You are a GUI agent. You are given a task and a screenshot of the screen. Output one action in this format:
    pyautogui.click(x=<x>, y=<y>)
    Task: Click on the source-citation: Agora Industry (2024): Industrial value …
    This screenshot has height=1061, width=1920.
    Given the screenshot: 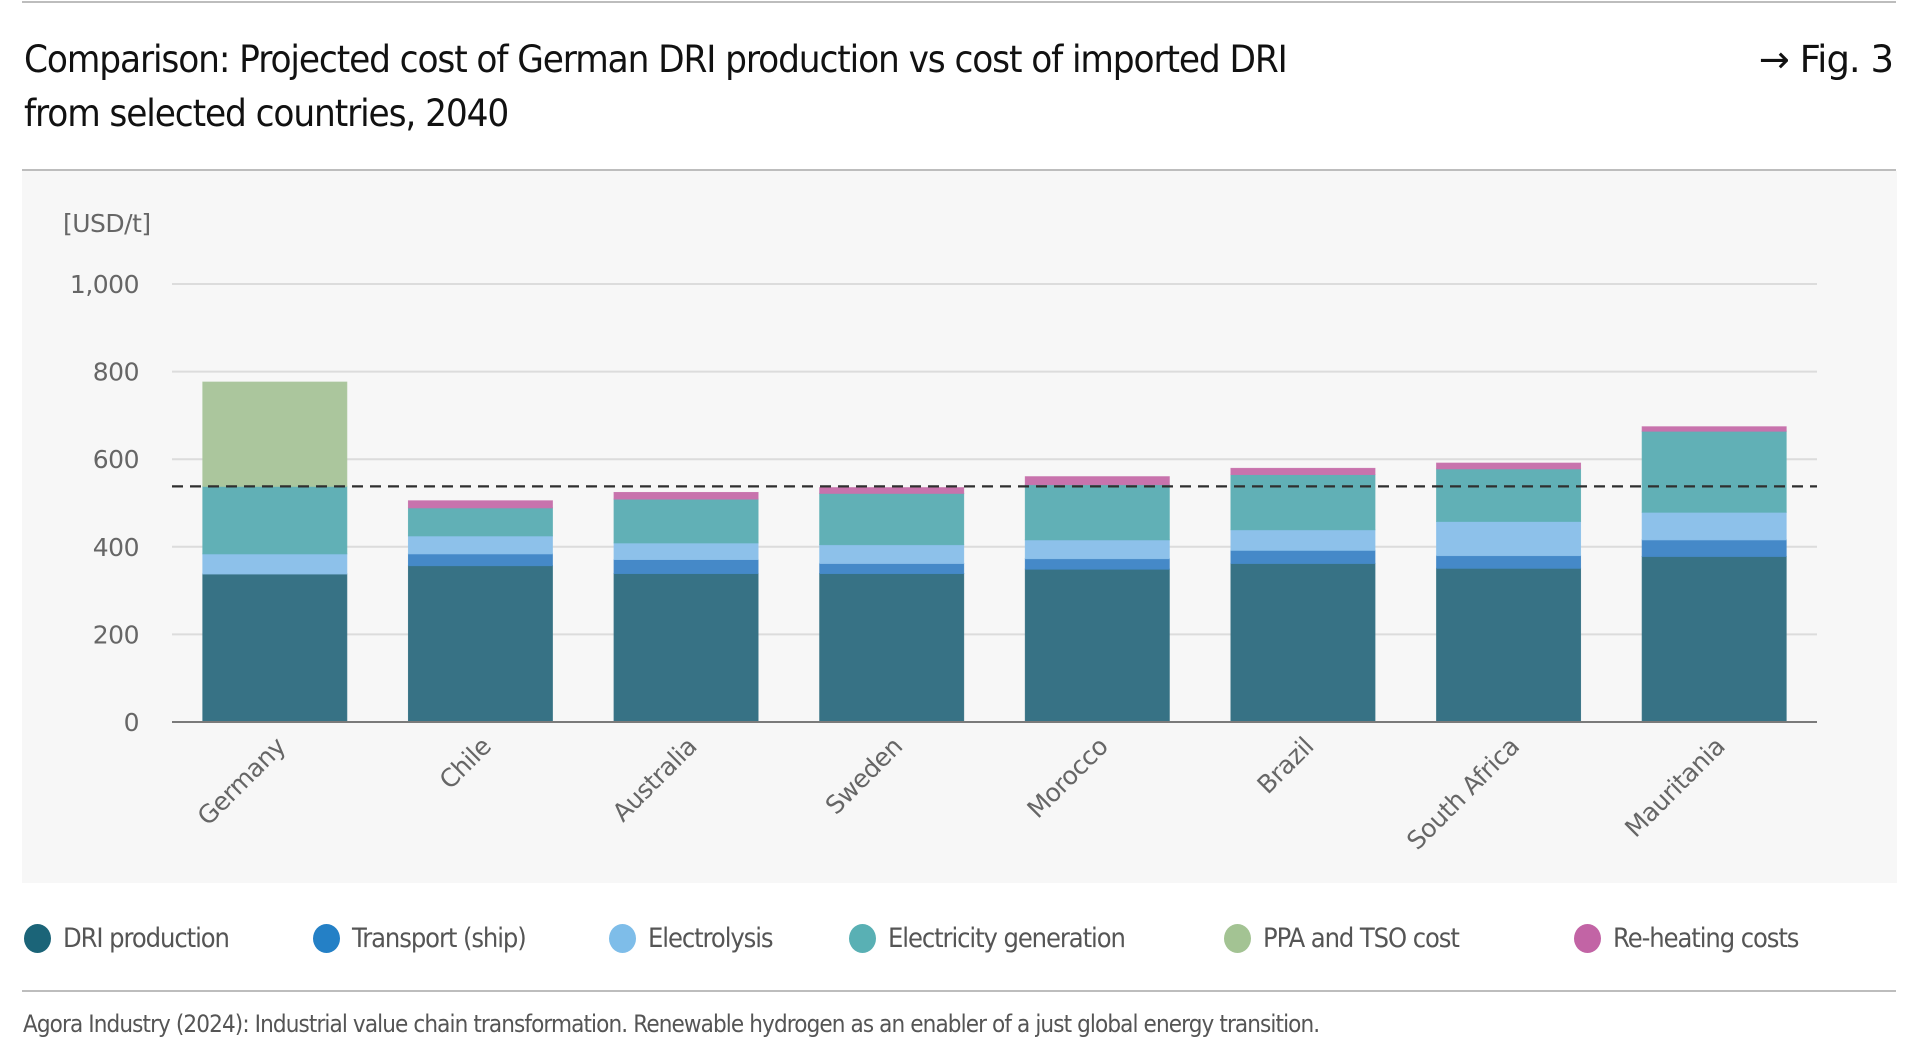 What is the action you would take?
    pyautogui.click(x=671, y=1024)
    